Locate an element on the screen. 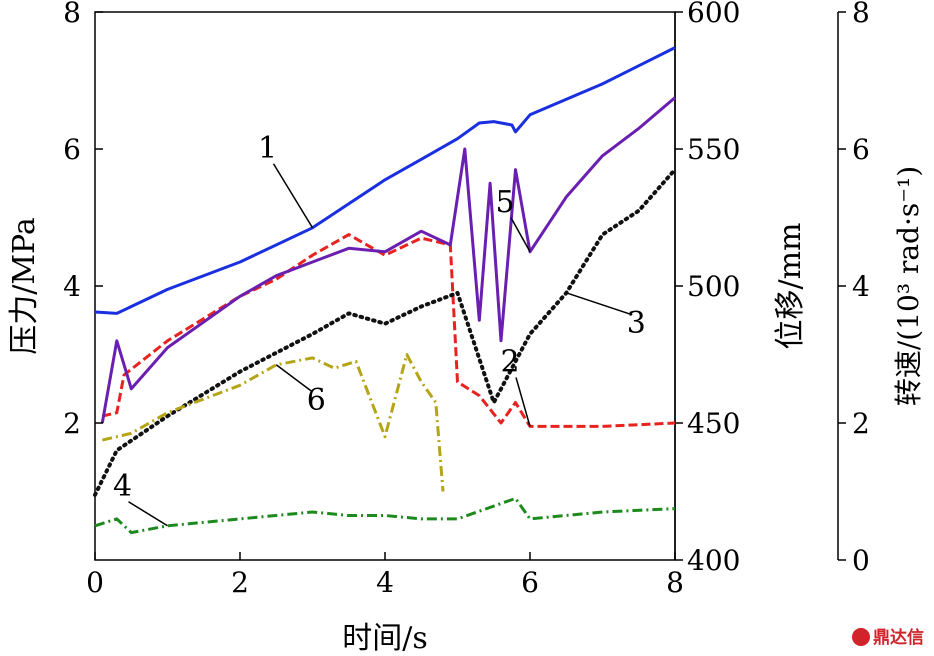 The height and width of the screenshot is (656, 934). y-mid-tick-label: 500 is located at coordinates (713, 286).